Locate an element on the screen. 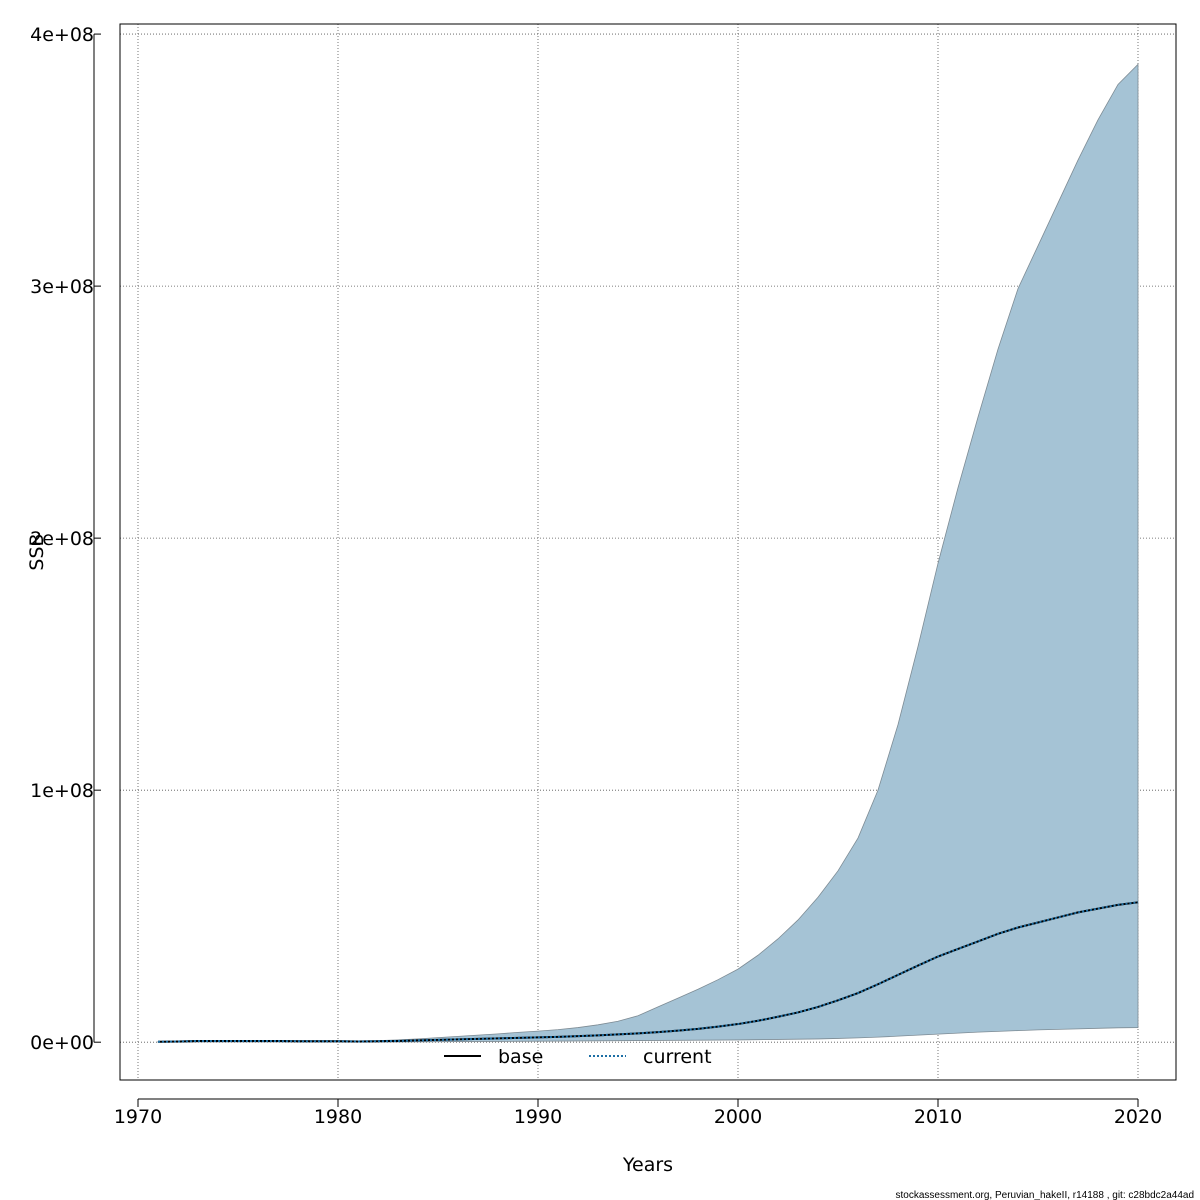 The width and height of the screenshot is (1200, 1200). y-axis: 0e+00 1e+08 2e+08 3e+08 4e+08 is located at coordinates (65, 539).